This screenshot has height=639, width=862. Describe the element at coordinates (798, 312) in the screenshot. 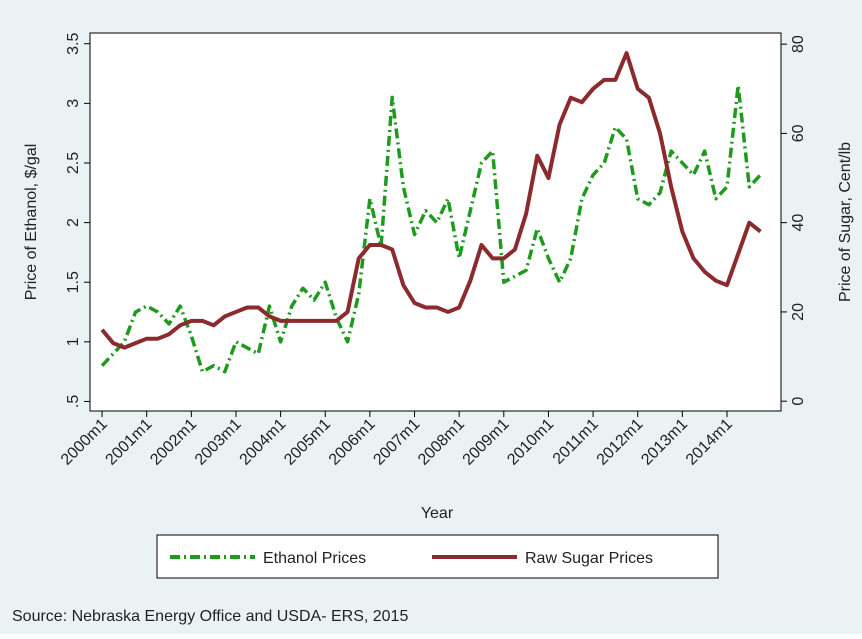

I see `y2-tick-label: 20` at that location.